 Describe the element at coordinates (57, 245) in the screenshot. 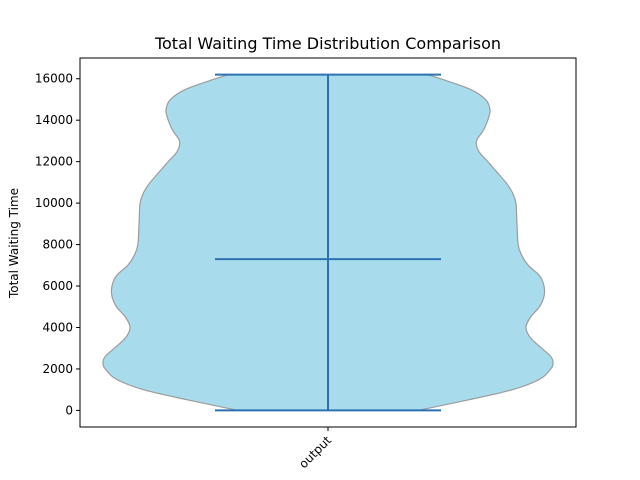

I see `y-tick-label: 8000` at that location.